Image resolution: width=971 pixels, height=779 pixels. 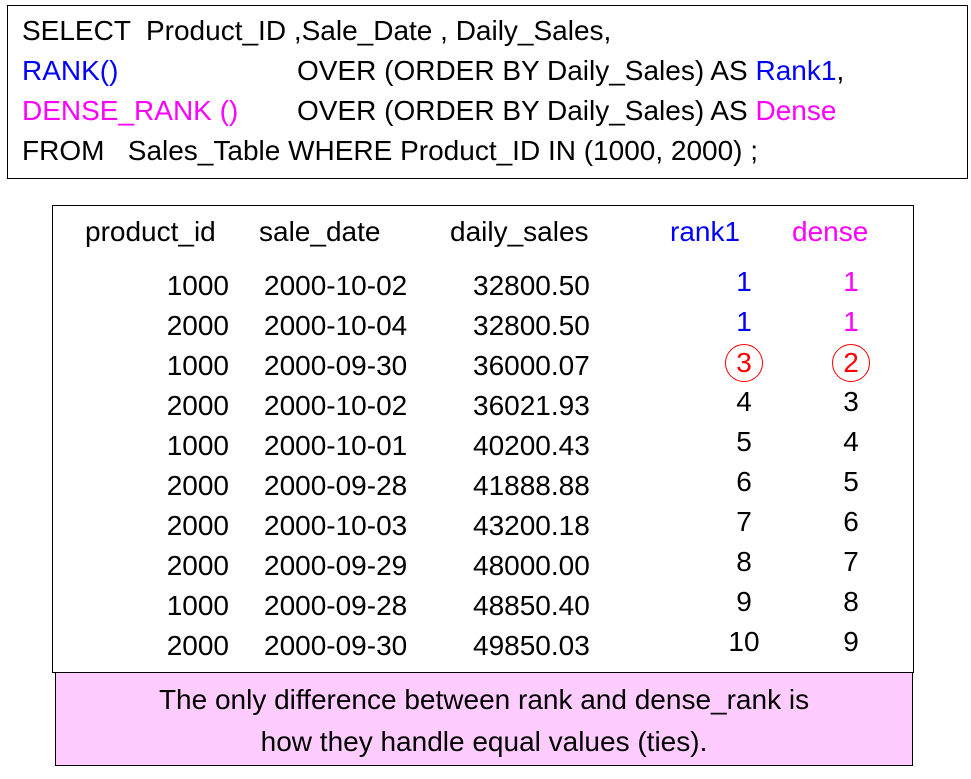 I want to click on rank1-cell: 9, so click(x=744, y=602).